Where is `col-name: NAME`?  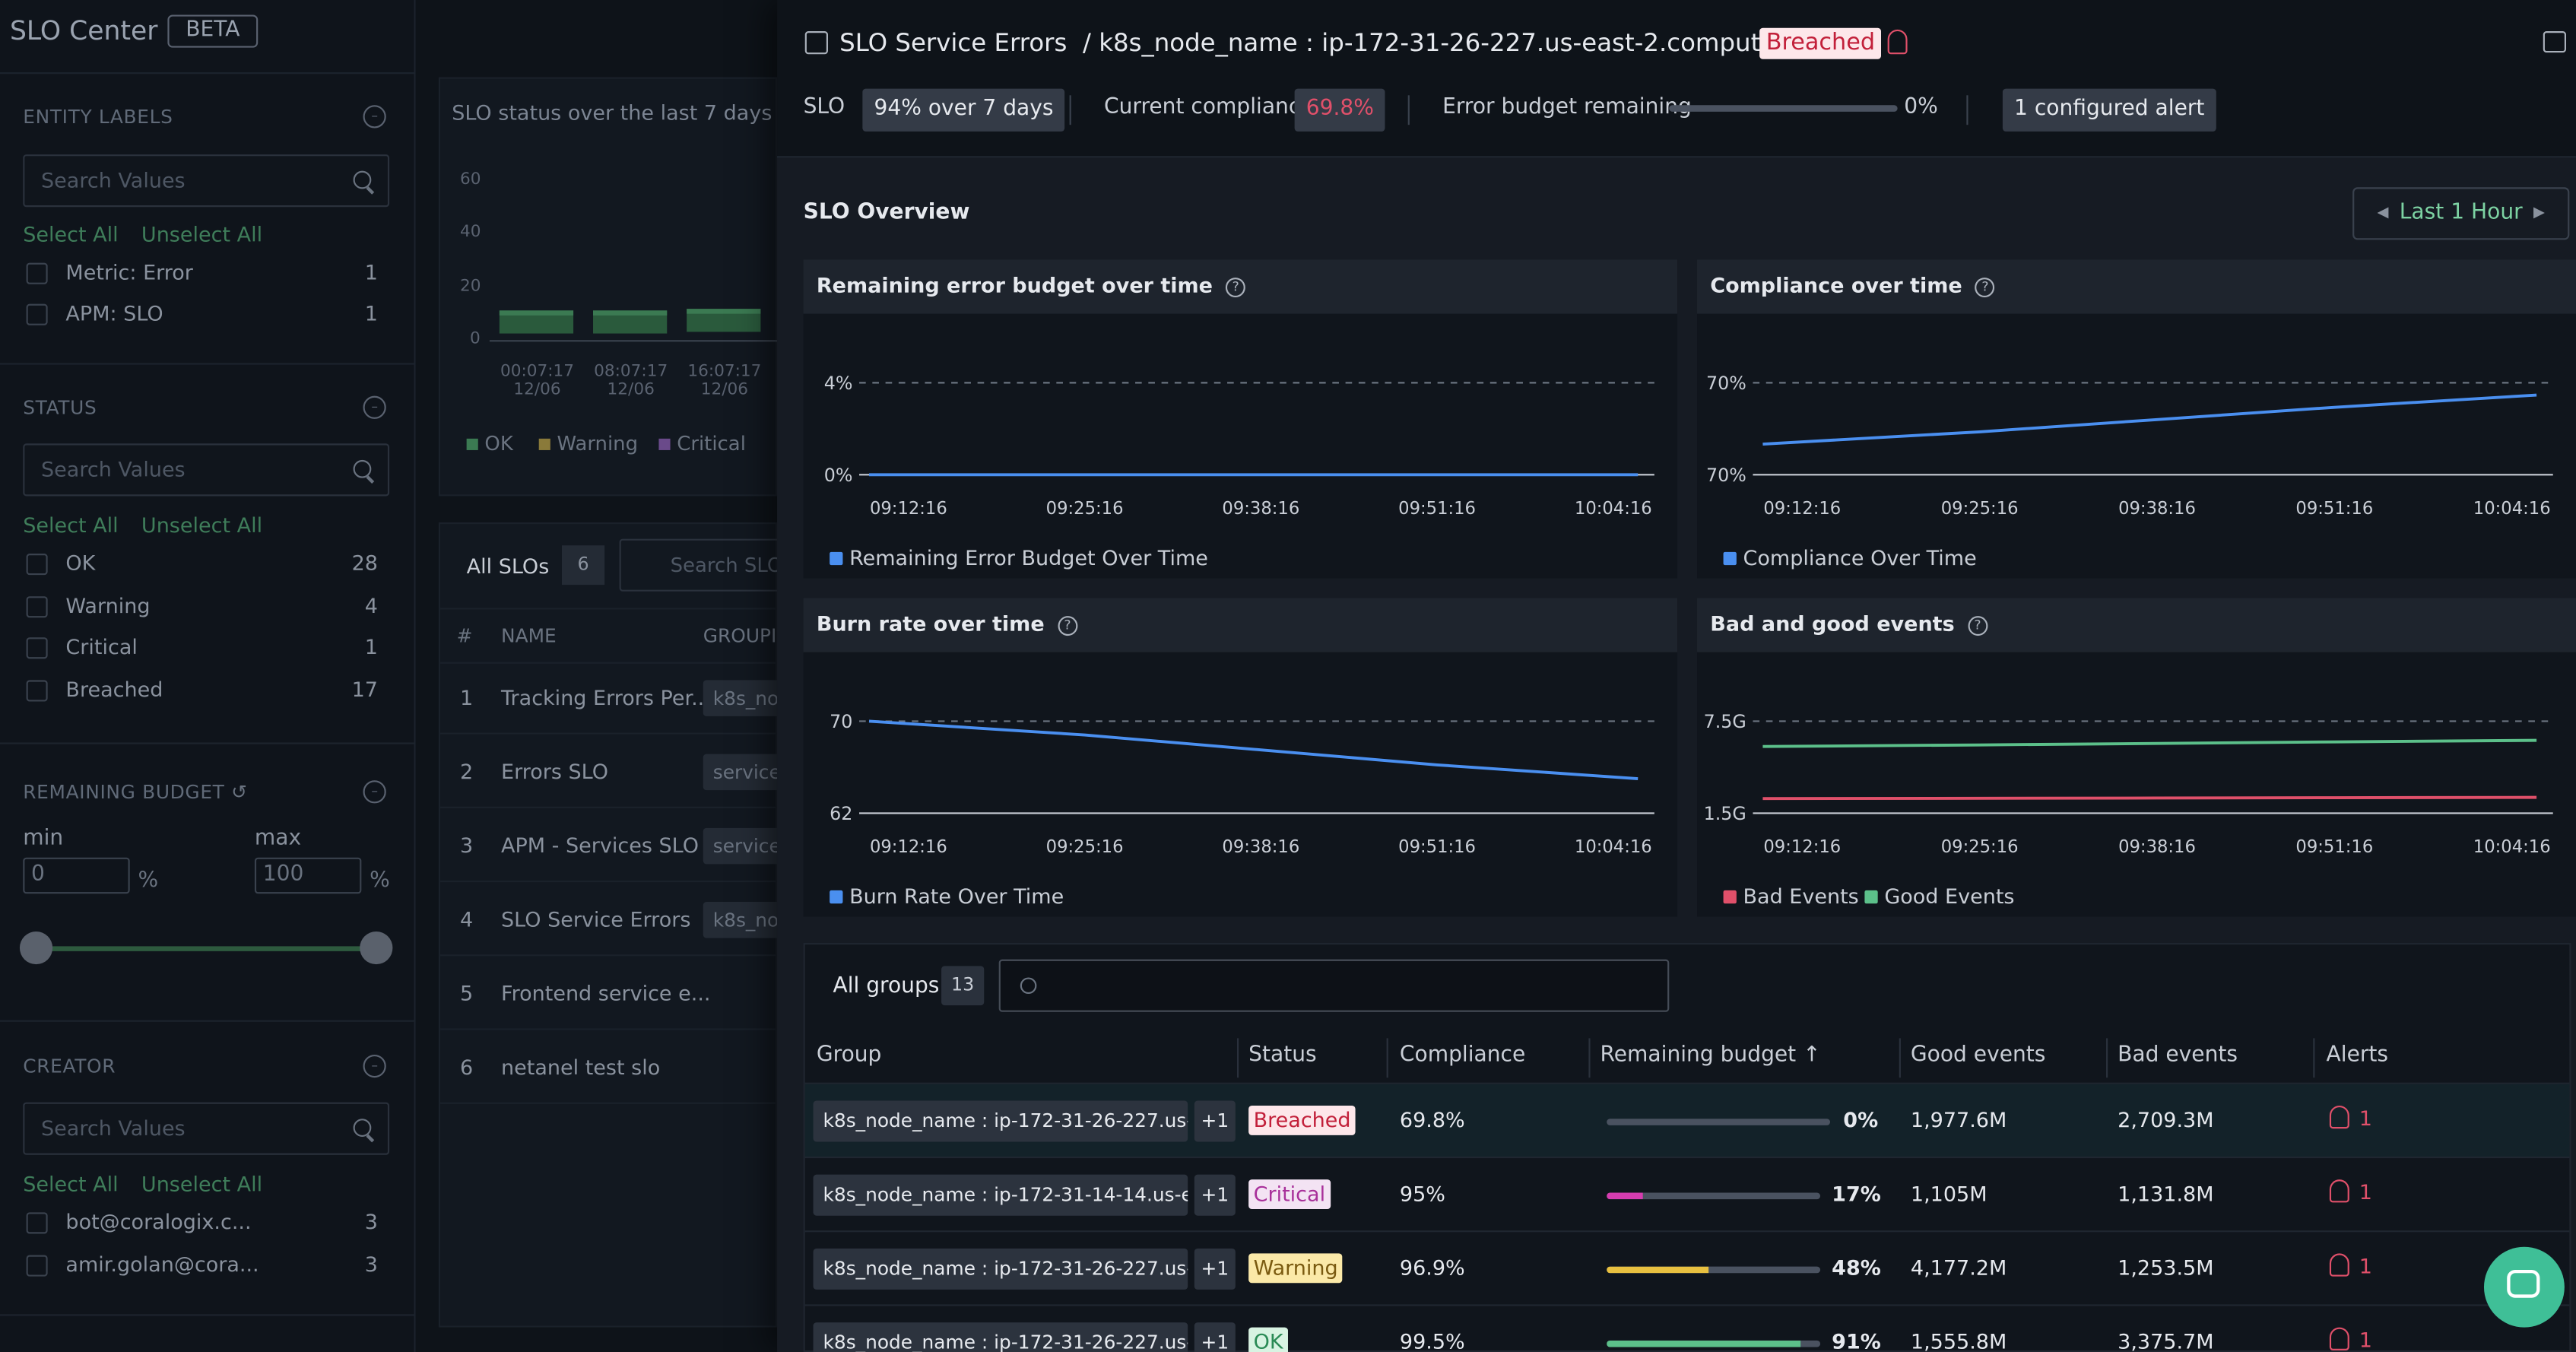
col-name: NAME is located at coordinates (529, 636).